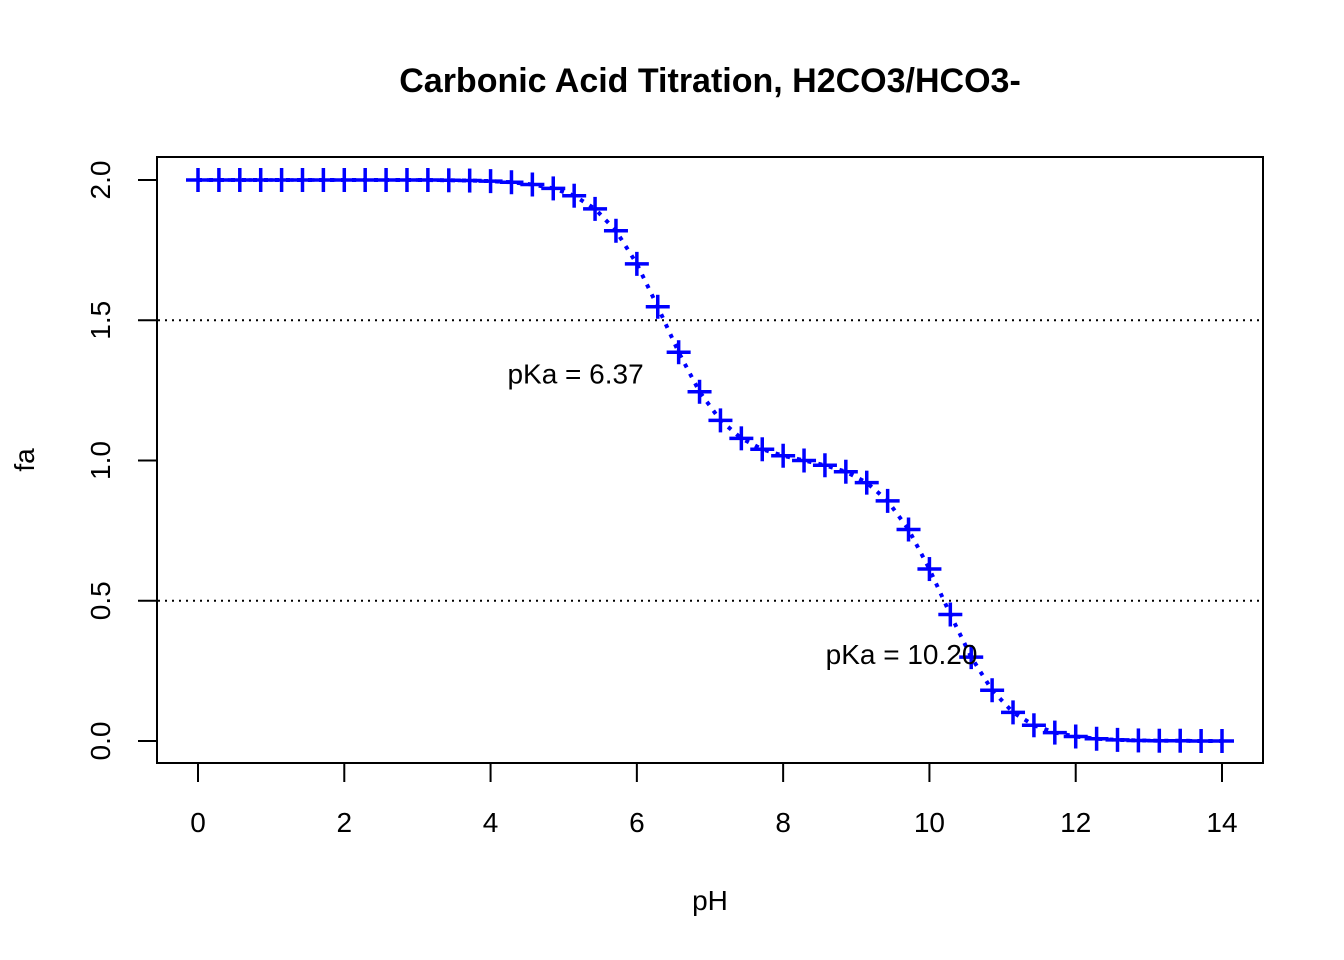  Describe the element at coordinates (710, 900) in the screenshot. I see `x-axis-label: pH` at that location.